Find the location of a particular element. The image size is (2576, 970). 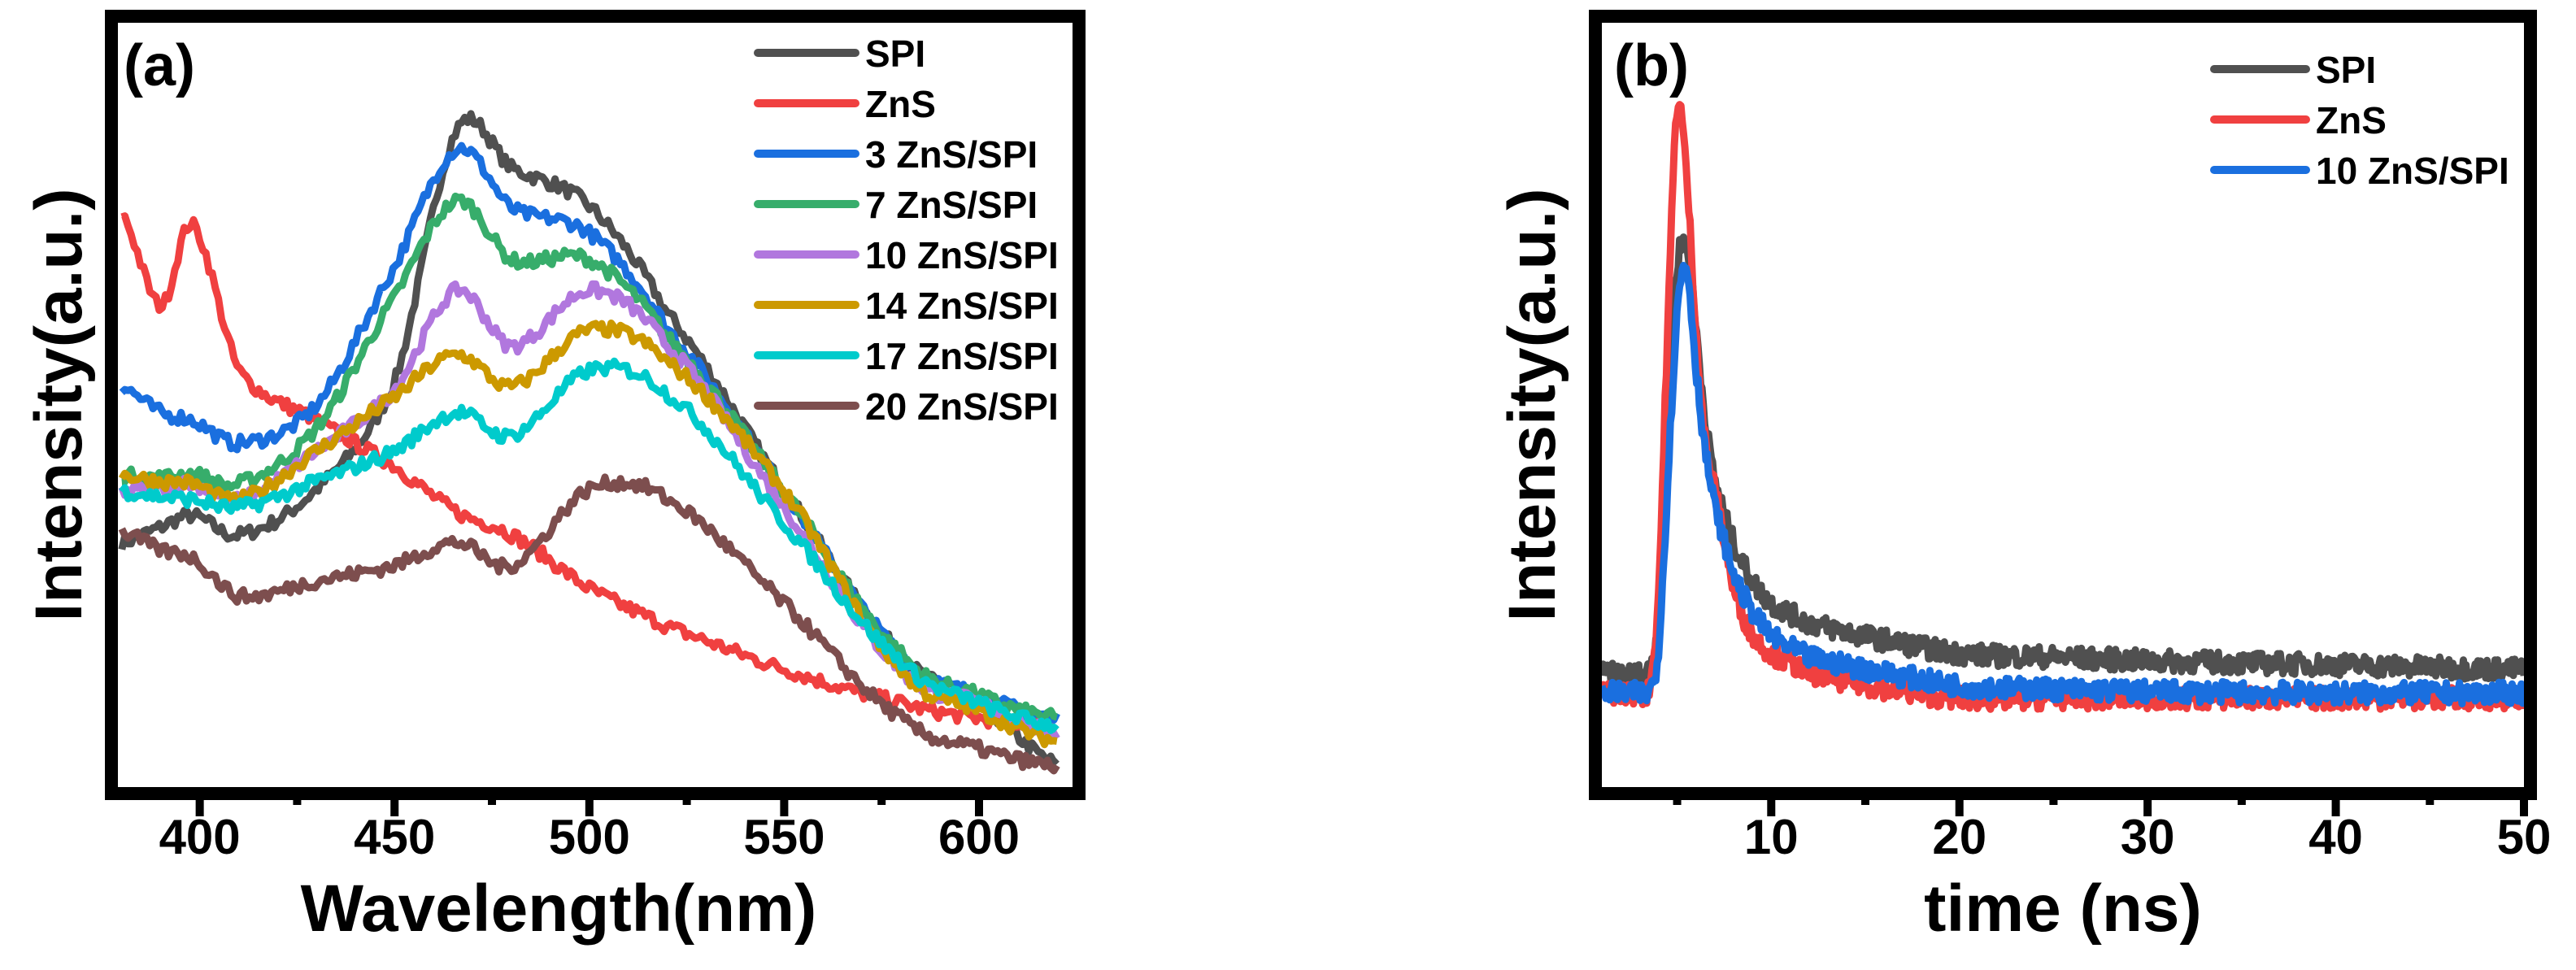

x-tick-label: 600 is located at coordinates (979, 837).